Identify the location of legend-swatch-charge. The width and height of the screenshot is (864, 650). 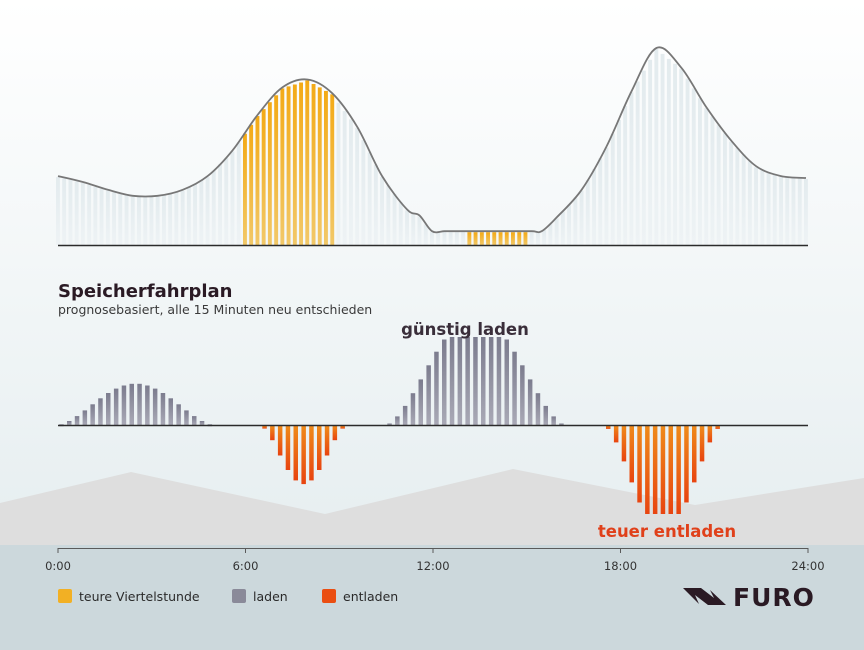
(239, 596).